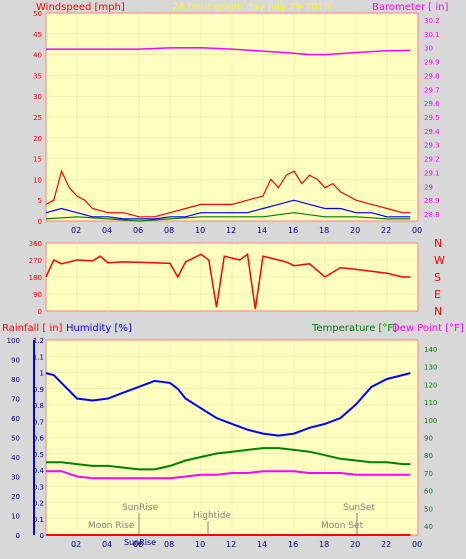  Describe the element at coordinates (428, 49) in the screenshot. I see `barometer-tick: 30` at that location.